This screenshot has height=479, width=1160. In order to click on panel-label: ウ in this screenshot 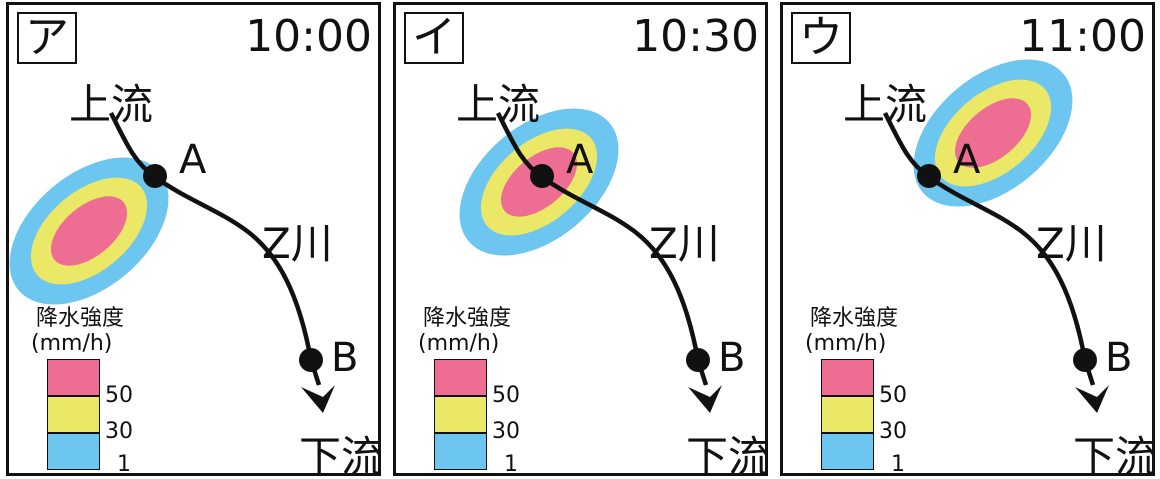, I will do `click(821, 38)`.